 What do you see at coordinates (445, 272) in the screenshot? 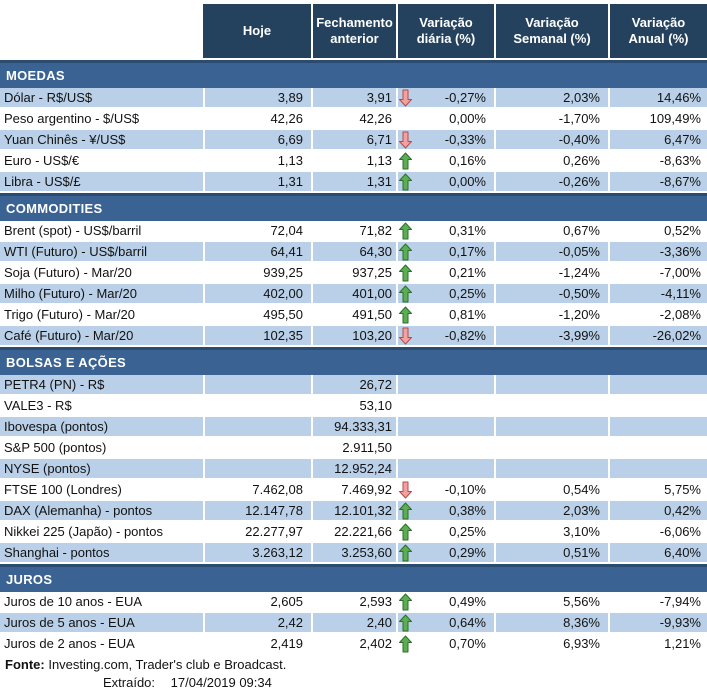
I see `variacao-diaria-cell: 0,21%` at bounding box center [445, 272].